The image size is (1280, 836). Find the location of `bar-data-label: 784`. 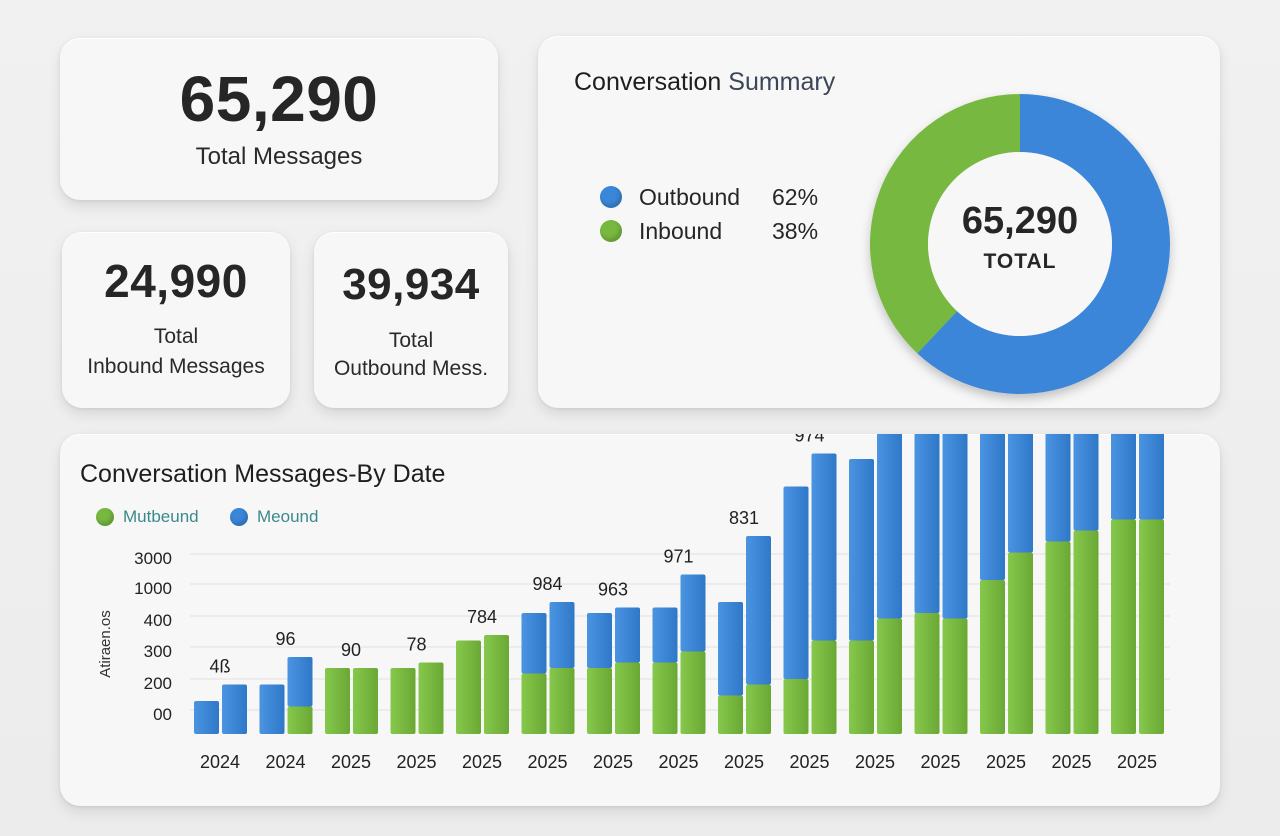

bar-data-label: 784 is located at coordinates (482, 617).